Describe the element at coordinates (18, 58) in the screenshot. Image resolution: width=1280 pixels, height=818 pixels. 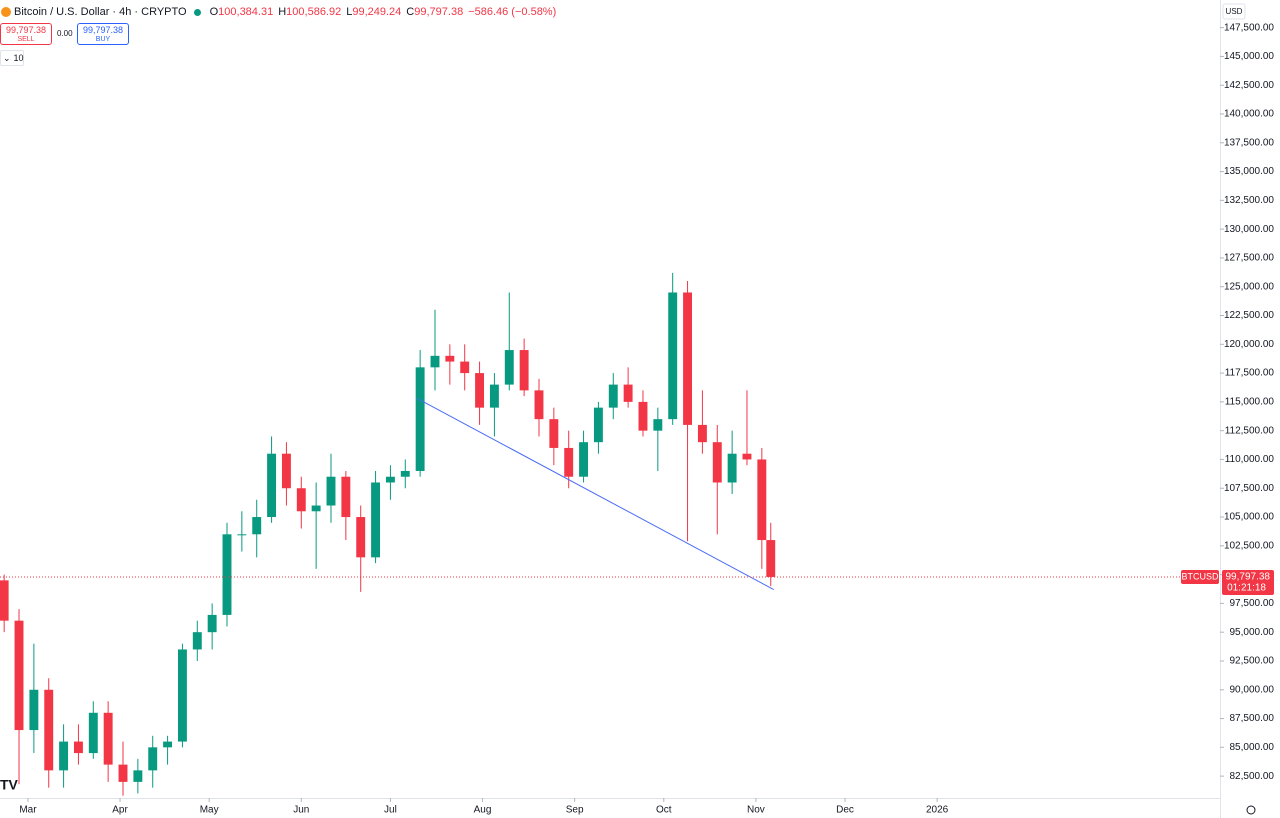
I see `quantity: 10` at that location.